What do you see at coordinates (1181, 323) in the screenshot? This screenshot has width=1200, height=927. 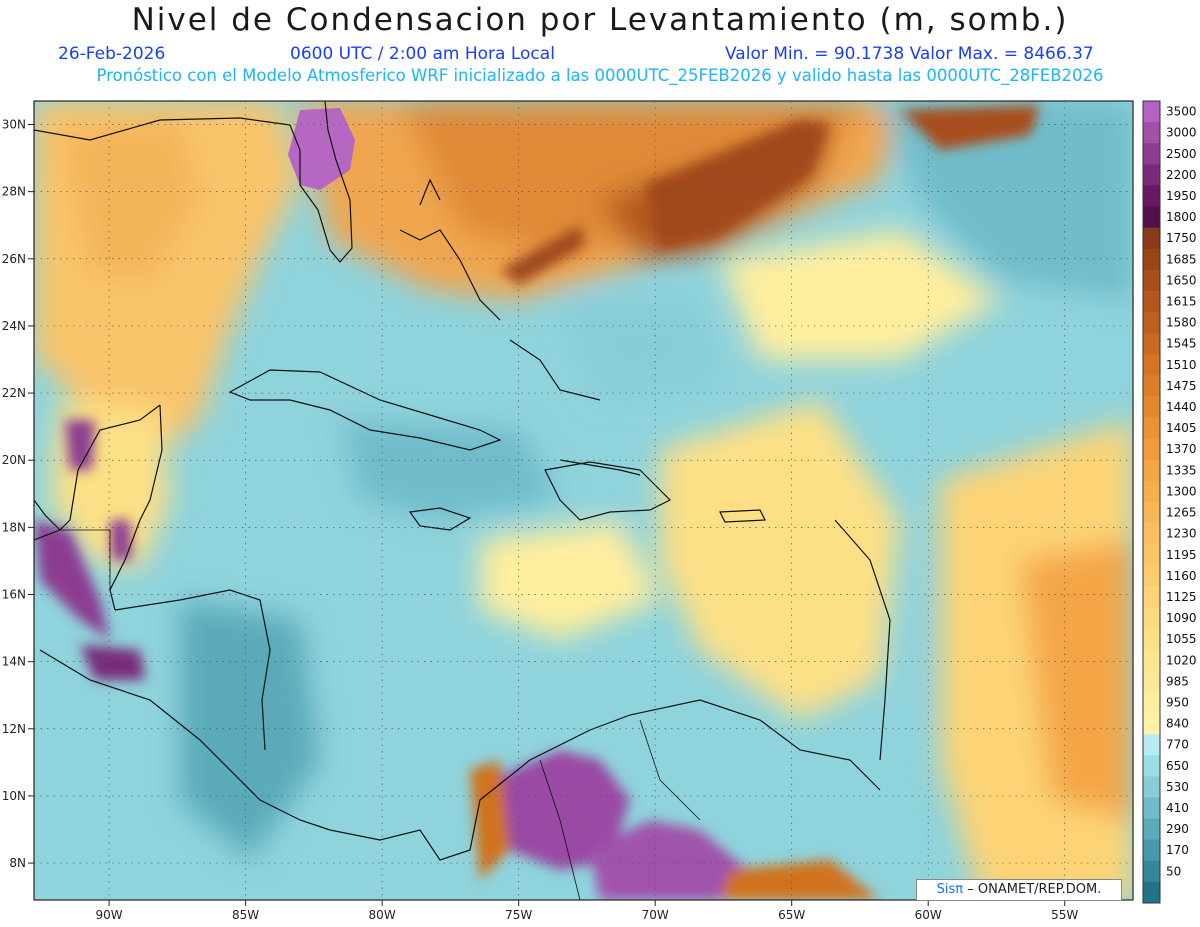 I see `colorbar-label: 1580` at bounding box center [1181, 323].